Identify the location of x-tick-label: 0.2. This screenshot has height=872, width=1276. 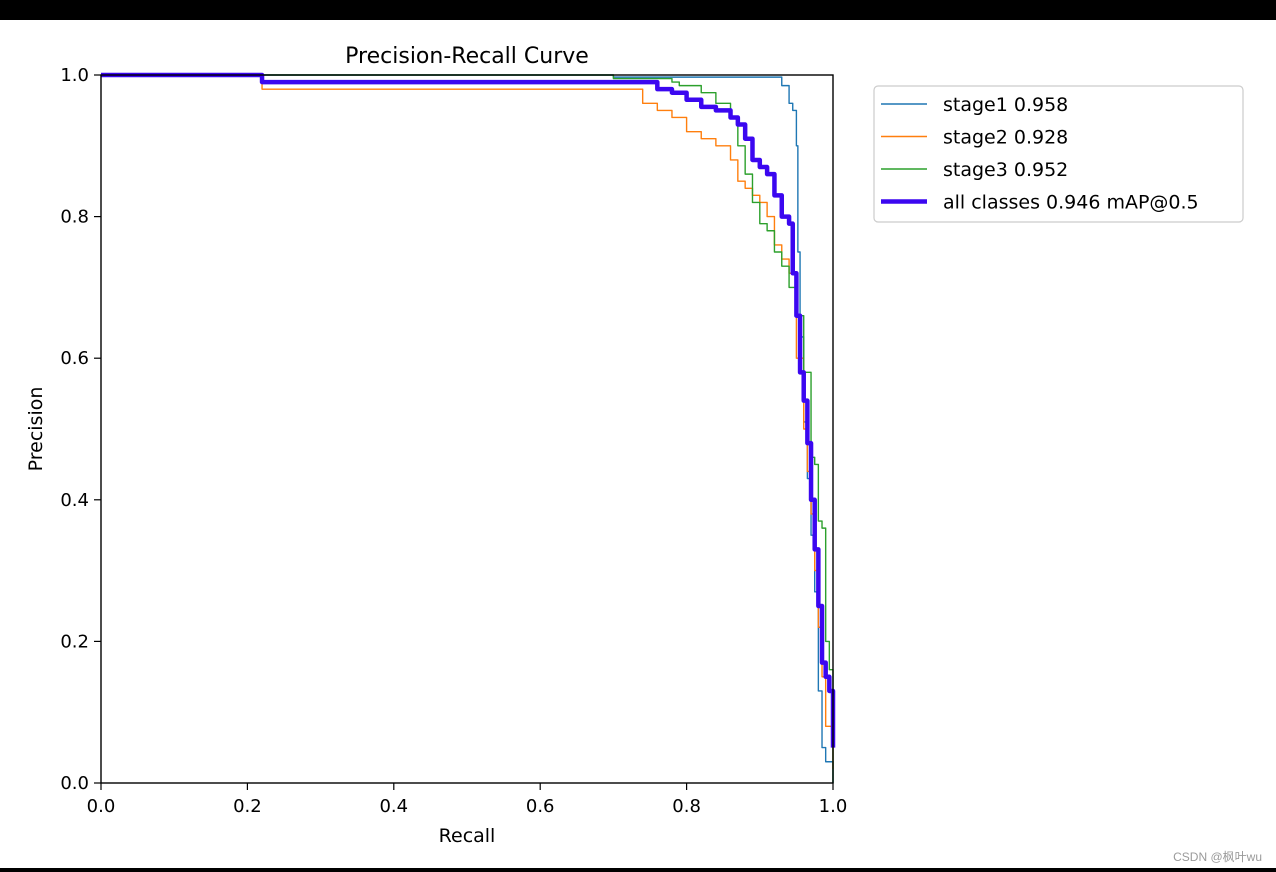
(247, 806).